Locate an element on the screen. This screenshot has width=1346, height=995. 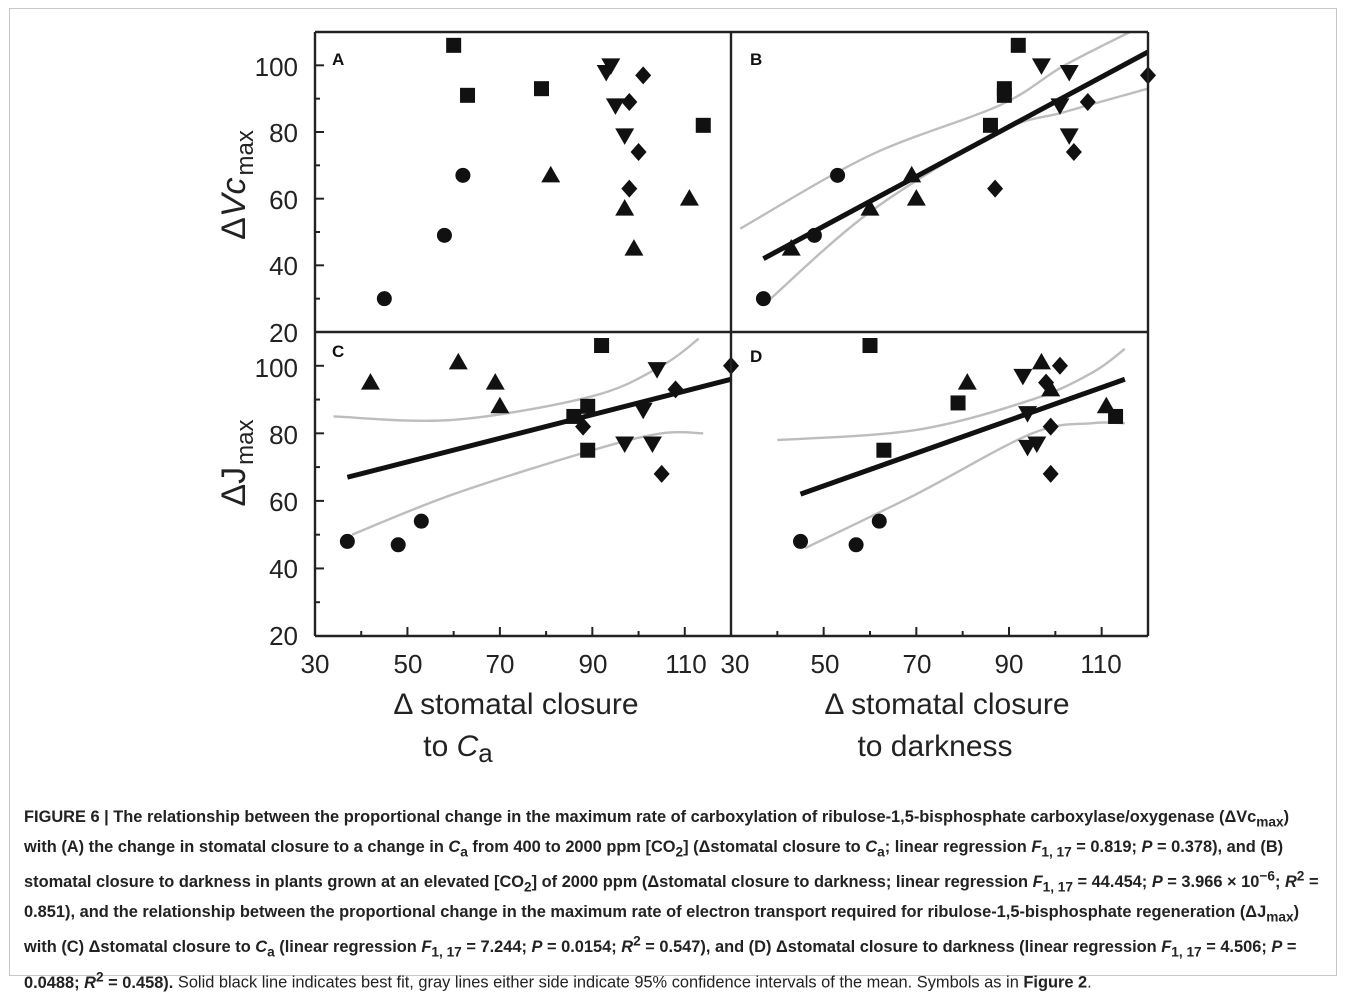
panel-label-c: C is located at coordinates (338, 351).